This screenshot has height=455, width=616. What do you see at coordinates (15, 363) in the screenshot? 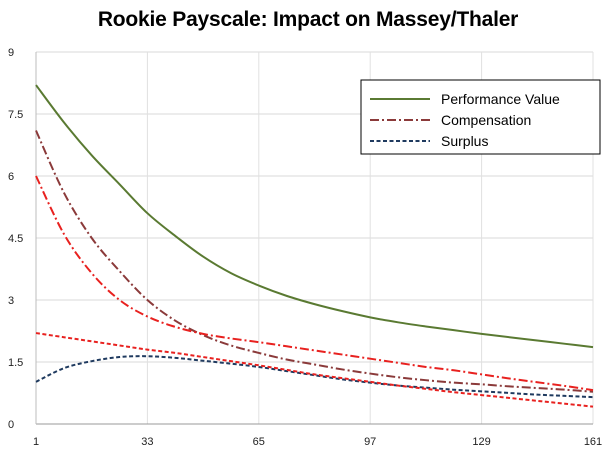
I see `y-tick-label: 1.5` at bounding box center [15, 363].